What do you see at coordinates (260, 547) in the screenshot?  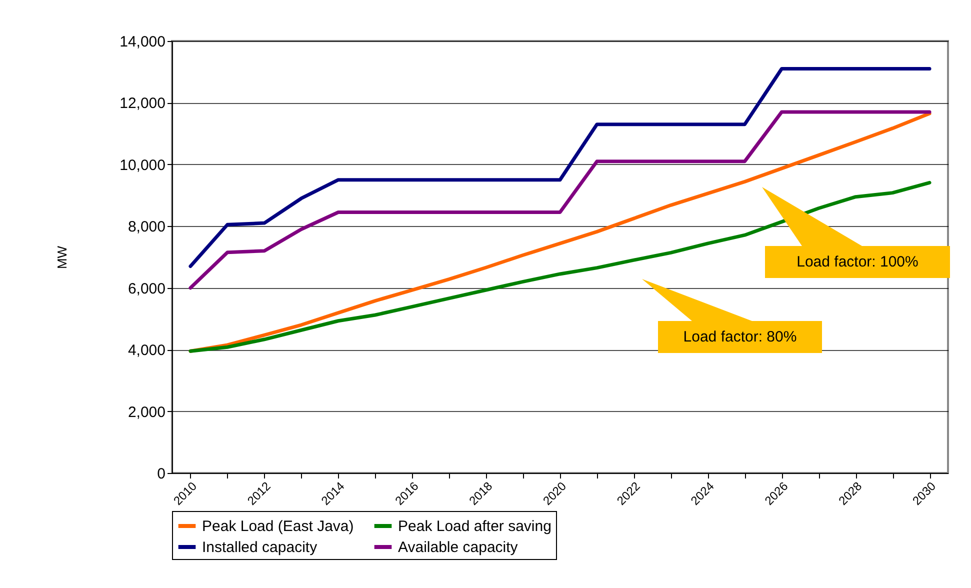 I see `legend-label: Installed capacity` at bounding box center [260, 547].